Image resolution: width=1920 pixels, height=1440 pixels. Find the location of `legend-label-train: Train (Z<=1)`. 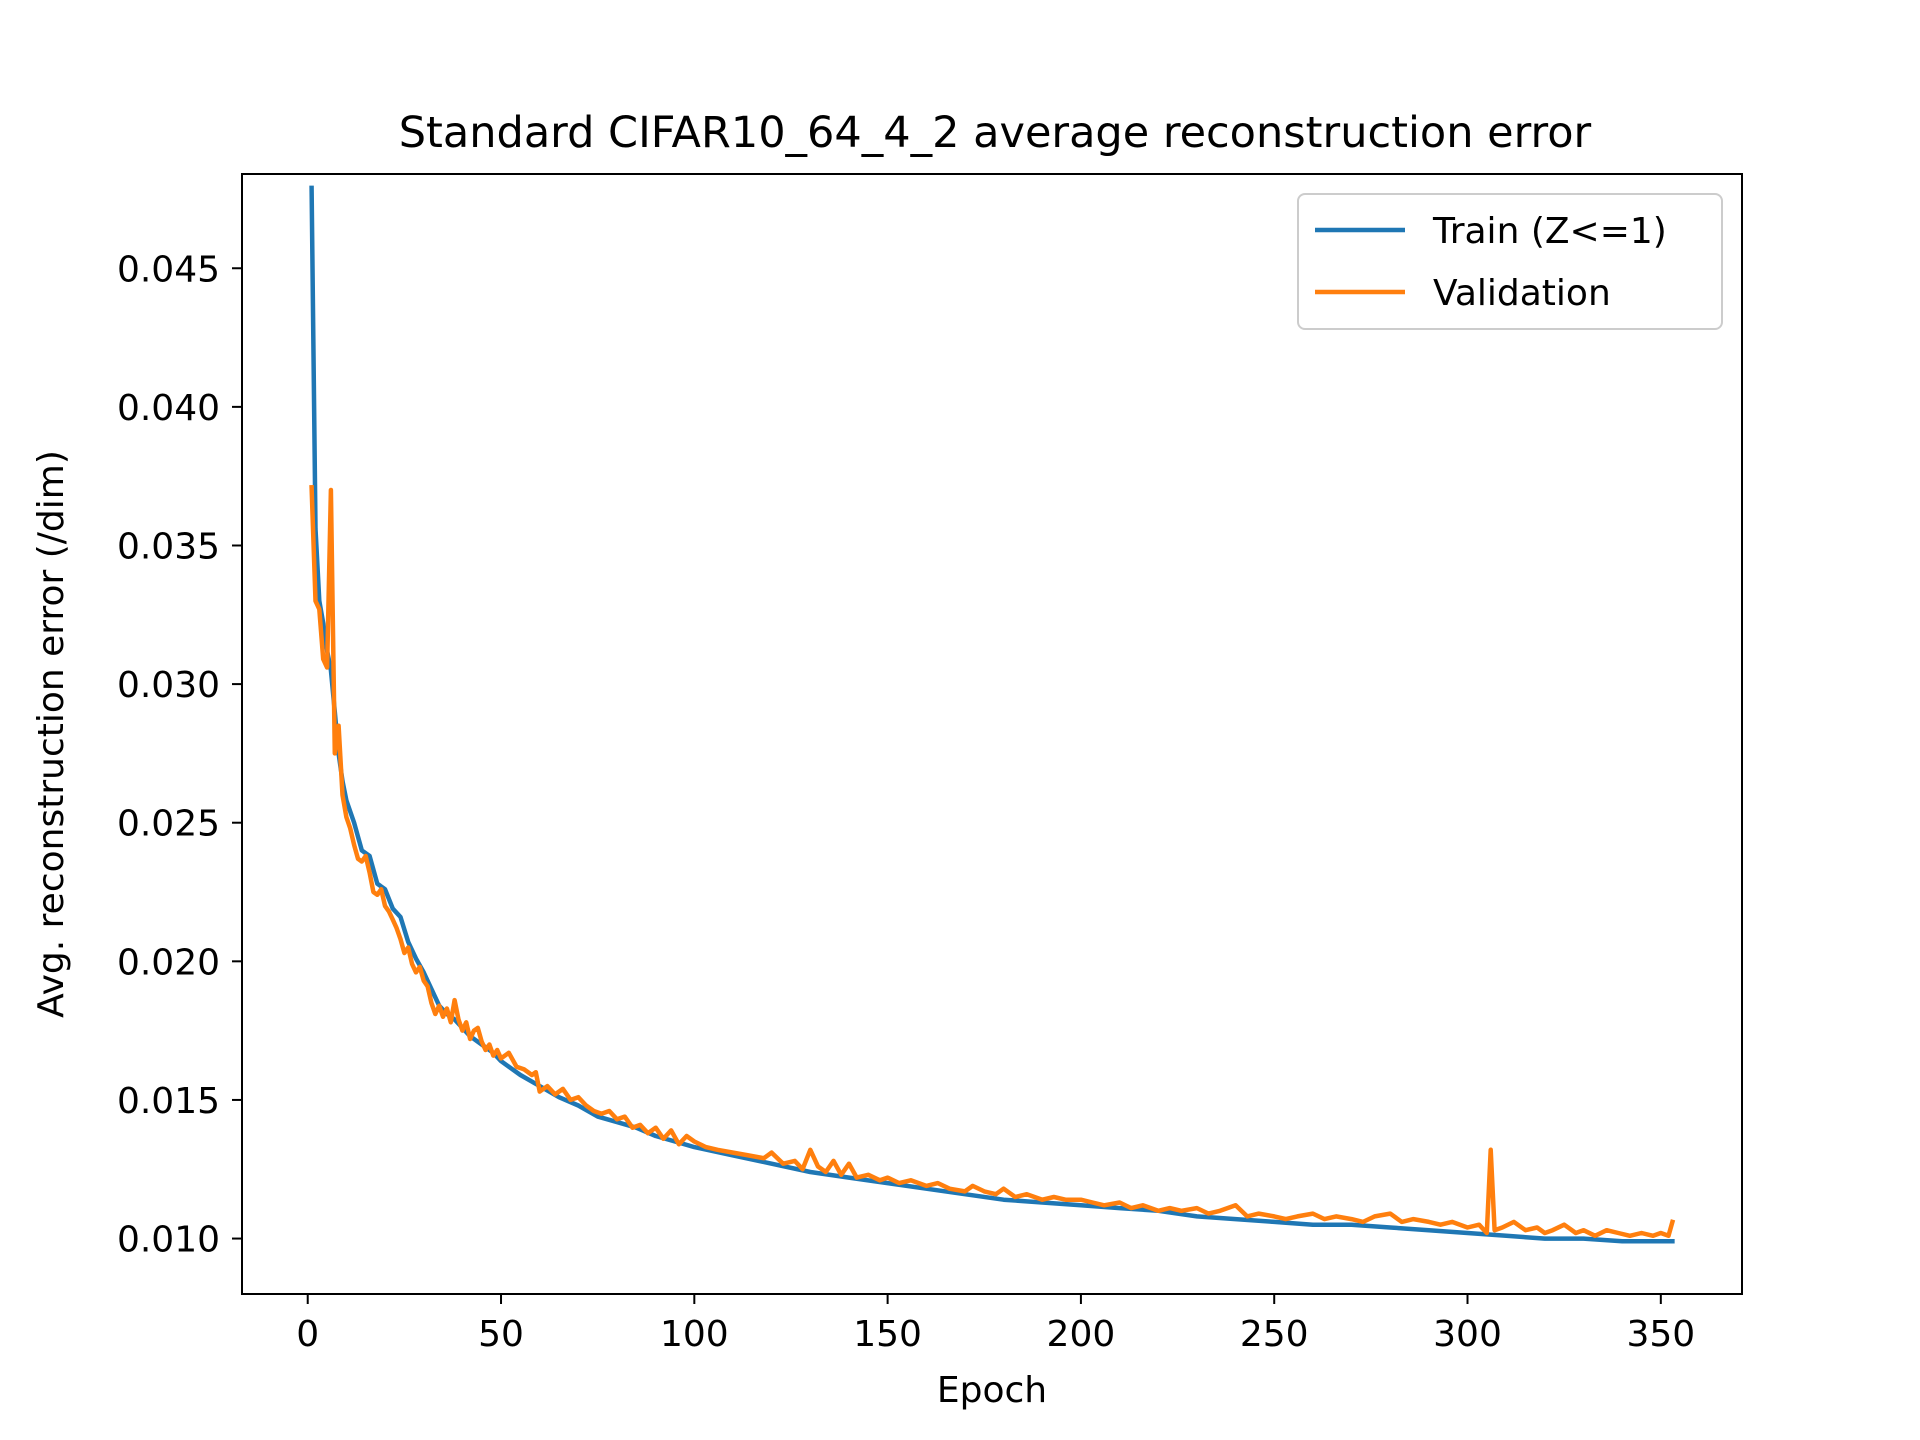

legend-label-train: Train (Z<=1) is located at coordinates (1549, 231).